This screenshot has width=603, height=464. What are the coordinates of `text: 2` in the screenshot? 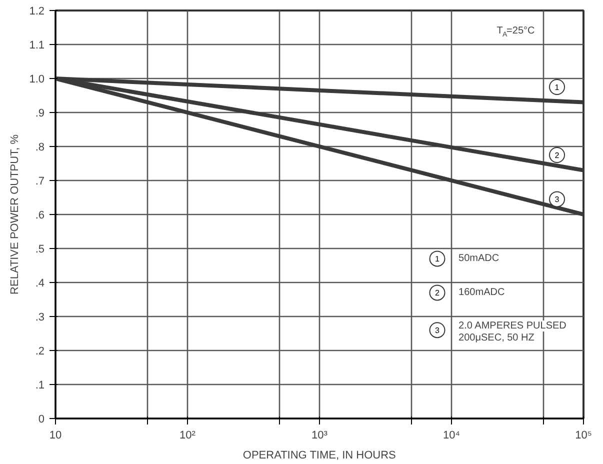 It's located at (437, 293).